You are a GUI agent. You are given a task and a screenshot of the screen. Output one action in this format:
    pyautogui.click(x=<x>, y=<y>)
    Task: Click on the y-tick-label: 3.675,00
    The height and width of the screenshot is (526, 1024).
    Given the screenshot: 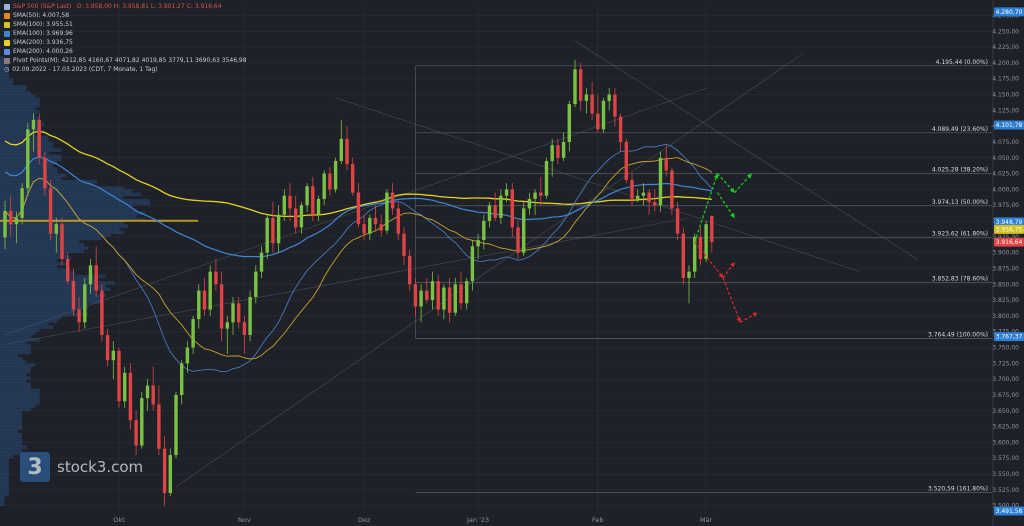 What is the action you would take?
    pyautogui.click(x=1005, y=395)
    